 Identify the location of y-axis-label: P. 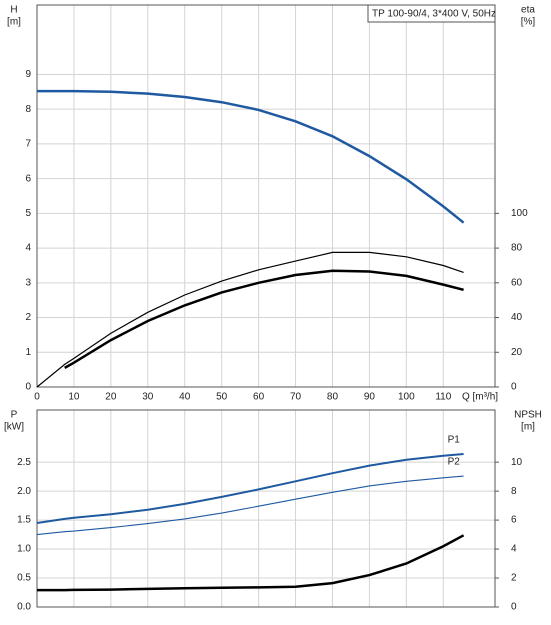
(14, 415).